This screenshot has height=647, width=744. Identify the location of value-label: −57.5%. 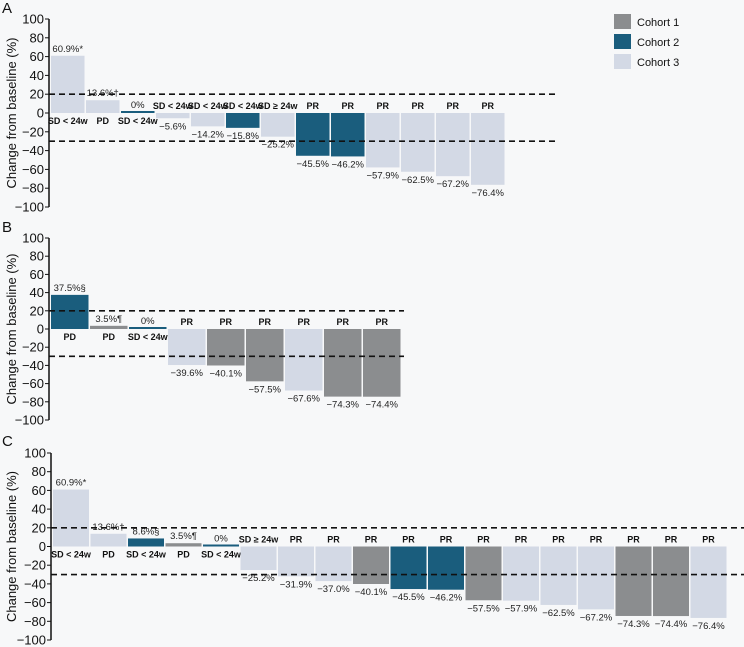
(483, 608).